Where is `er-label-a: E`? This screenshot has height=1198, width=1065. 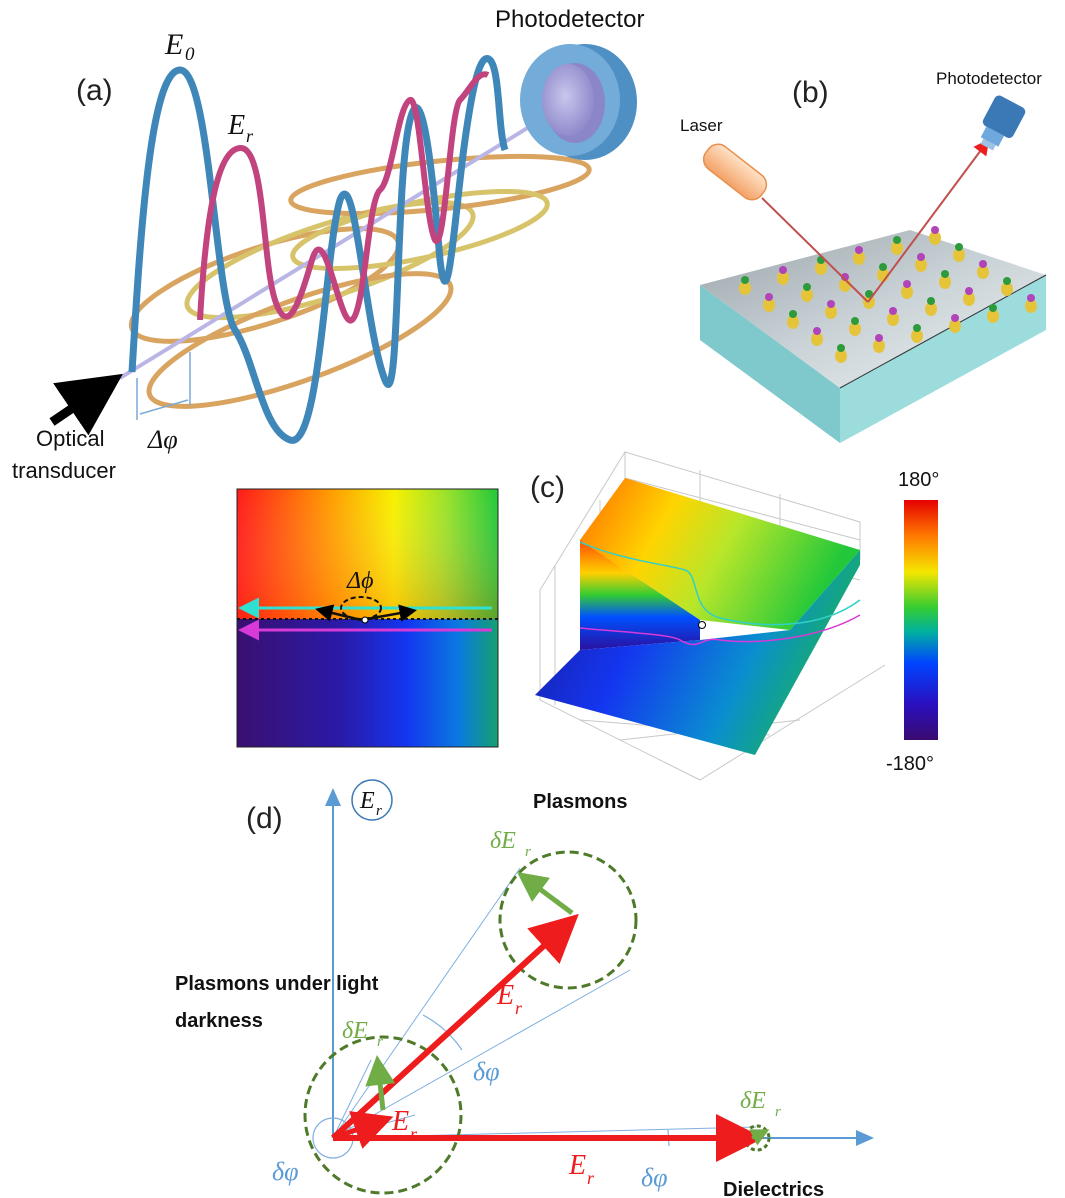
er-label-a: E is located at coordinates (236, 125).